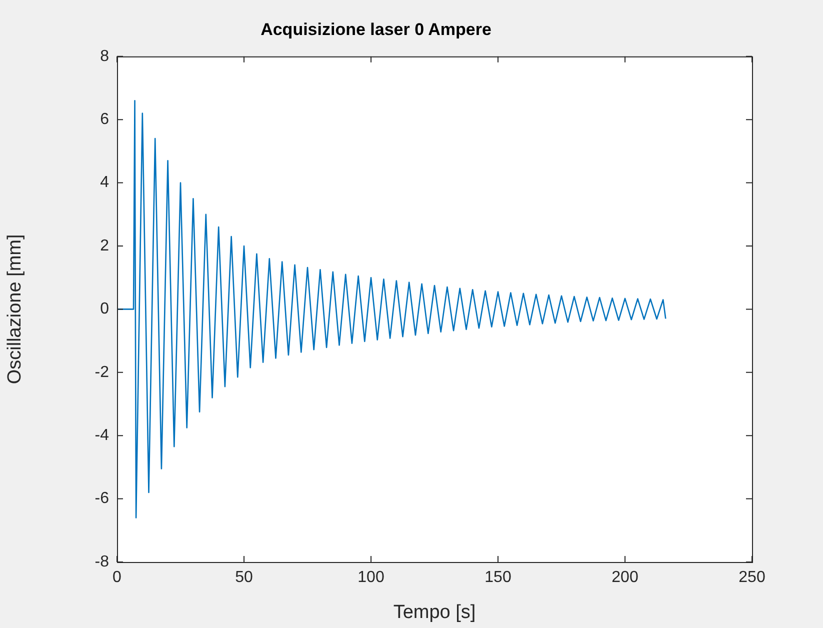 The height and width of the screenshot is (628, 823). I want to click on y-tick-label: 0, so click(105, 309).